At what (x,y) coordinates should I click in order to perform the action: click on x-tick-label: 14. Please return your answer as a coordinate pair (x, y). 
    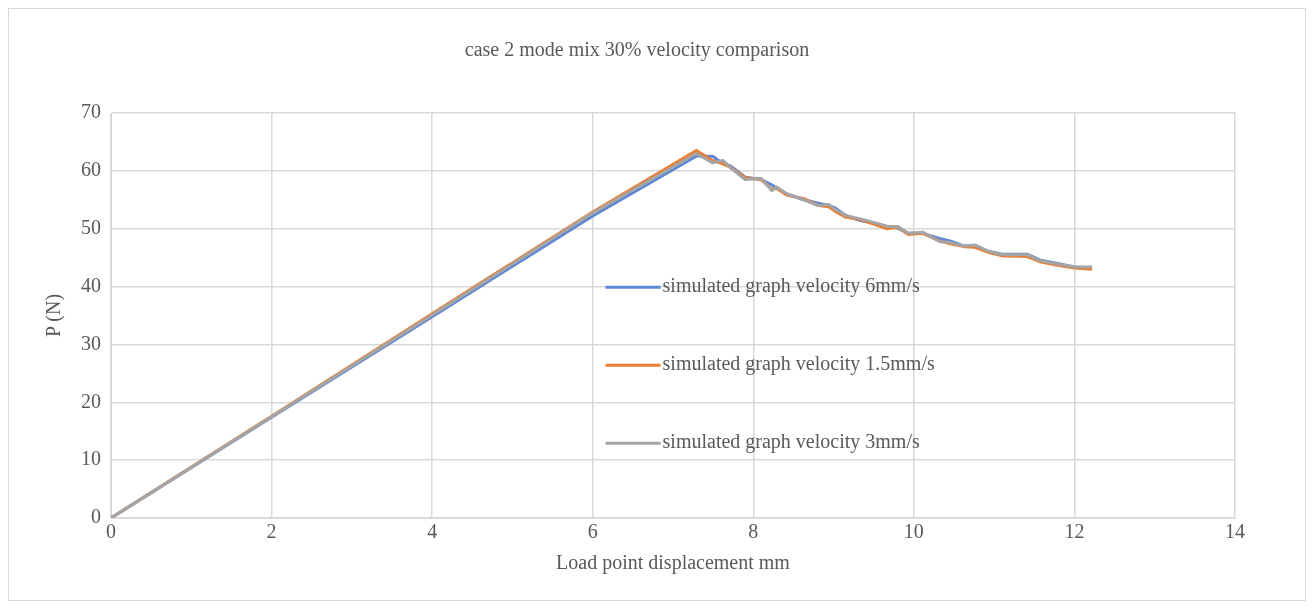
    Looking at the image, I should click on (1235, 531).